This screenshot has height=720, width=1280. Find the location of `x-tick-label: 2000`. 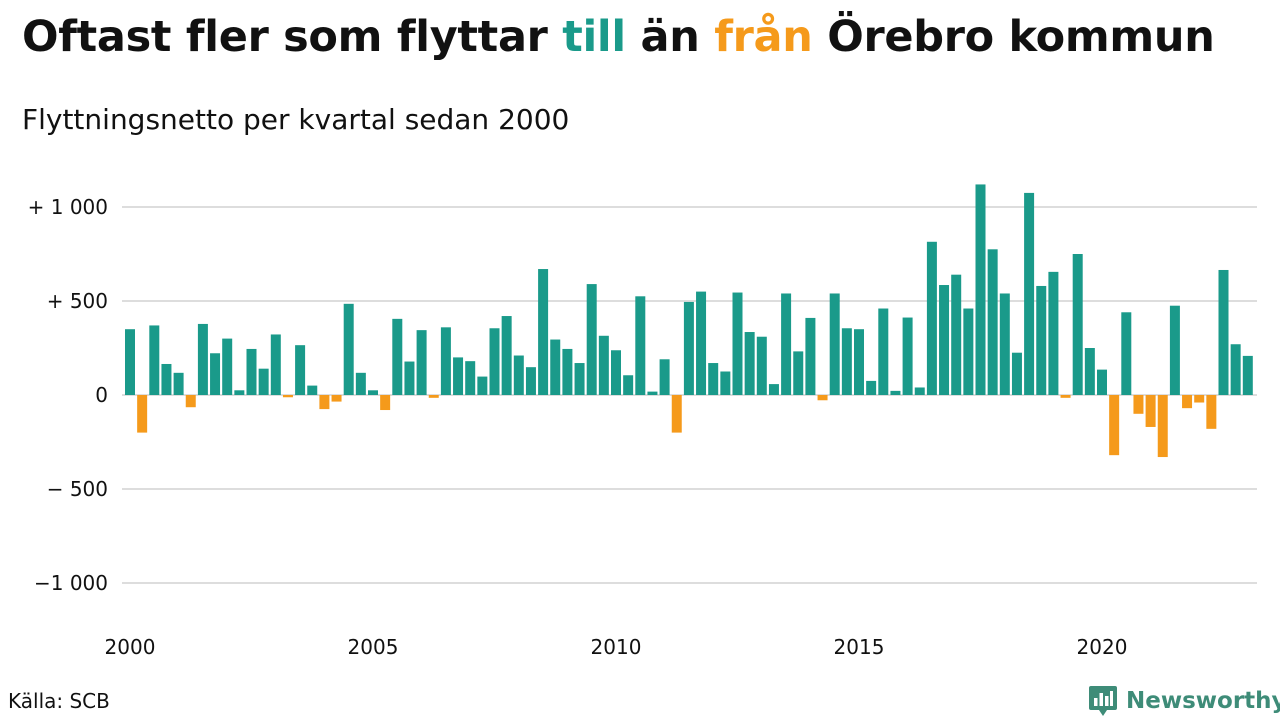

x-tick-label: 2000 is located at coordinates (130, 647).